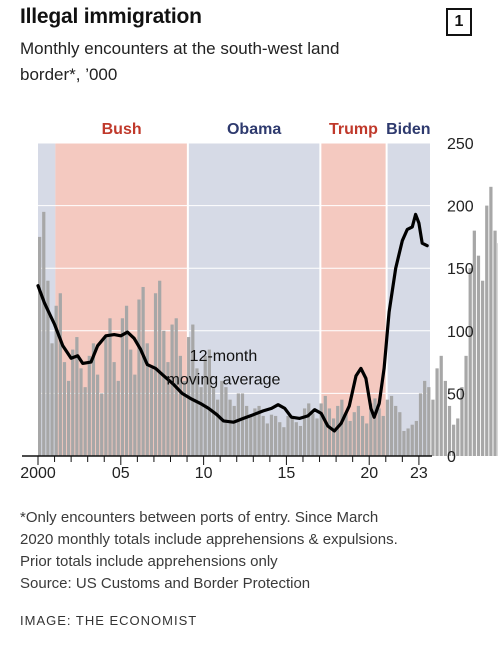  Describe the element at coordinates (224, 380) in the screenshot. I see `moving-average-annotation: moving average` at that location.